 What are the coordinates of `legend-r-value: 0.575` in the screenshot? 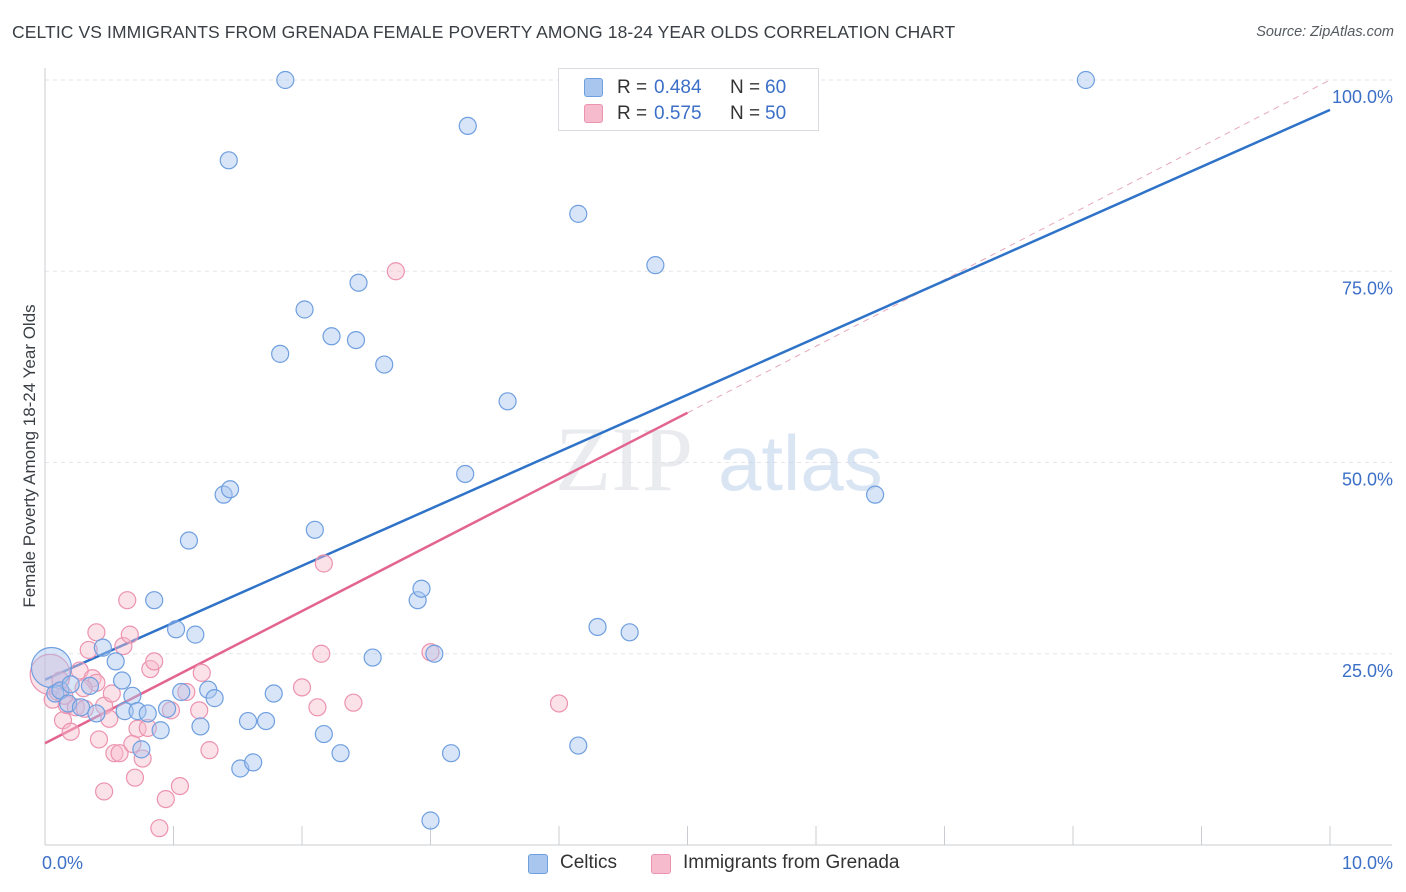 It's located at (678, 113).